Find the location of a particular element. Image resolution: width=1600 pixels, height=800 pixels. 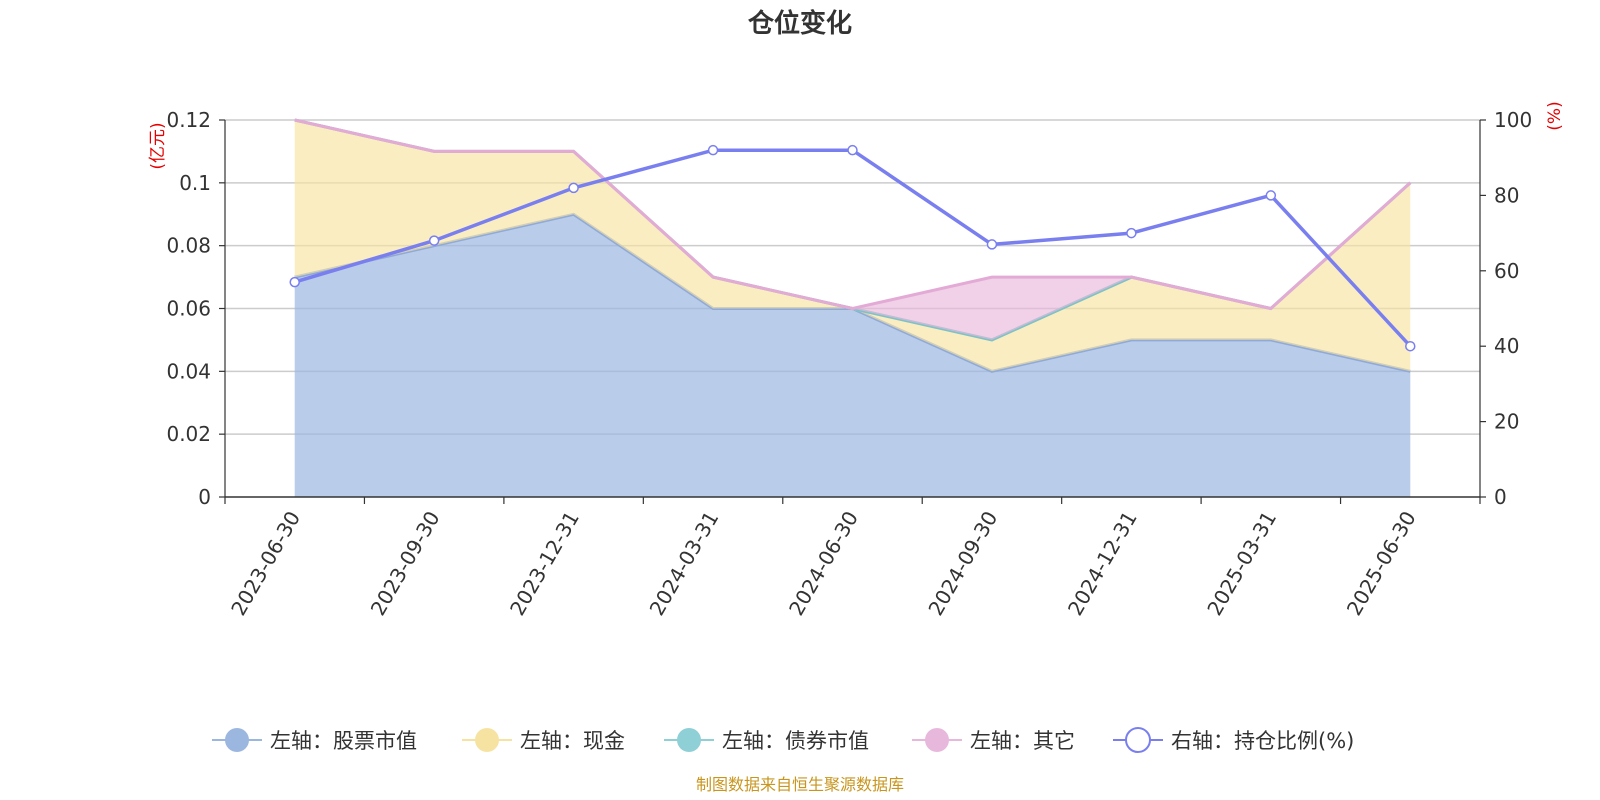

left-tick-label: 0 is located at coordinates (204, 497).